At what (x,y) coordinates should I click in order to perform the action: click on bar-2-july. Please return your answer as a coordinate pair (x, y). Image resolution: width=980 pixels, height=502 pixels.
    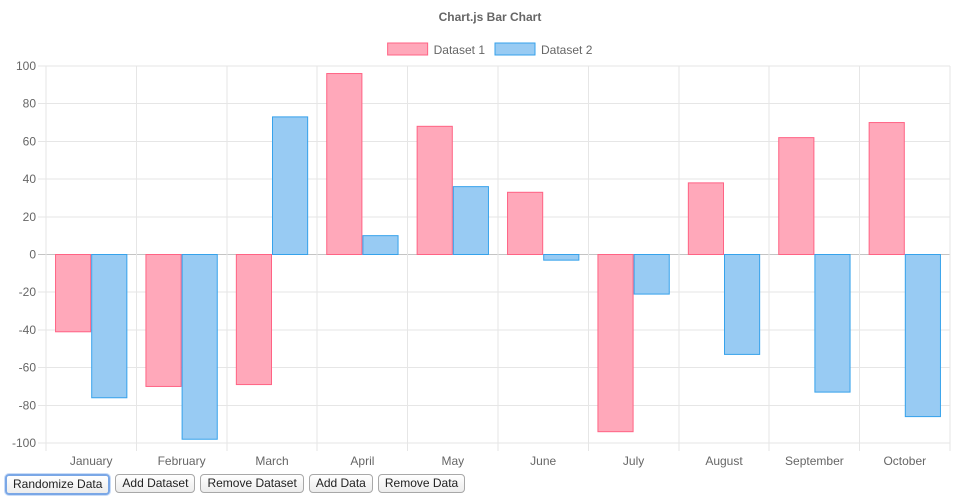
    Looking at the image, I should click on (651, 274).